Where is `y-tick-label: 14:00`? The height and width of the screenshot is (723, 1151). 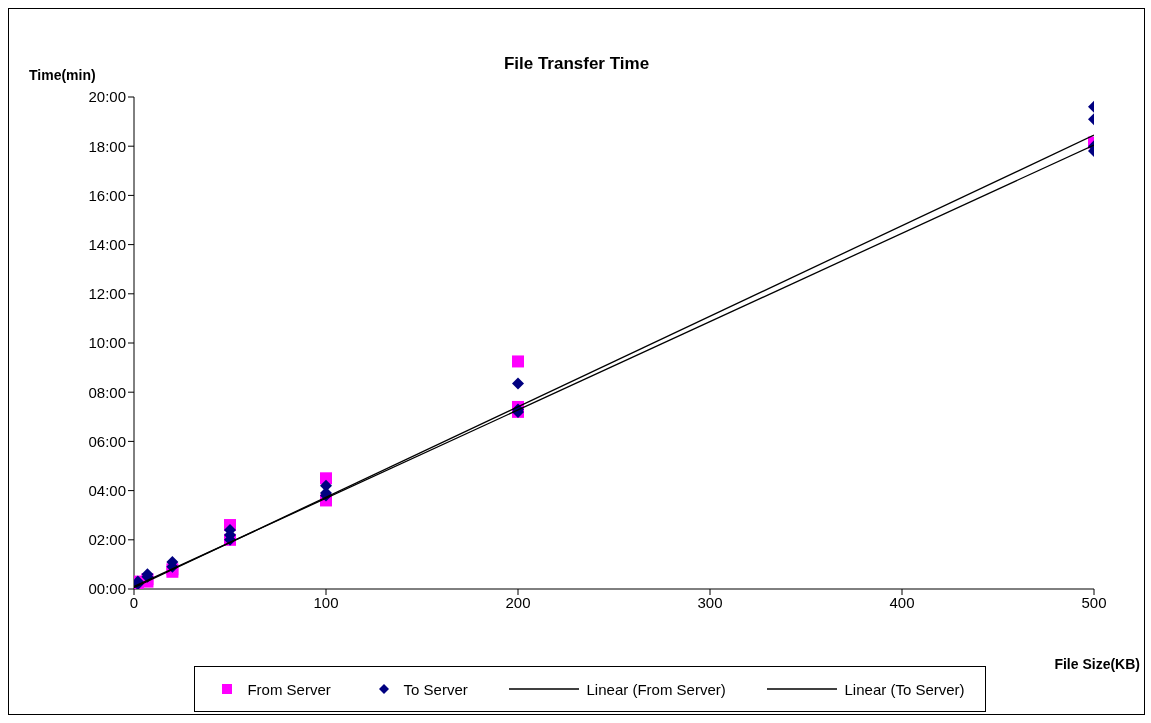
y-tick-label: 14:00 is located at coordinates (107, 244).